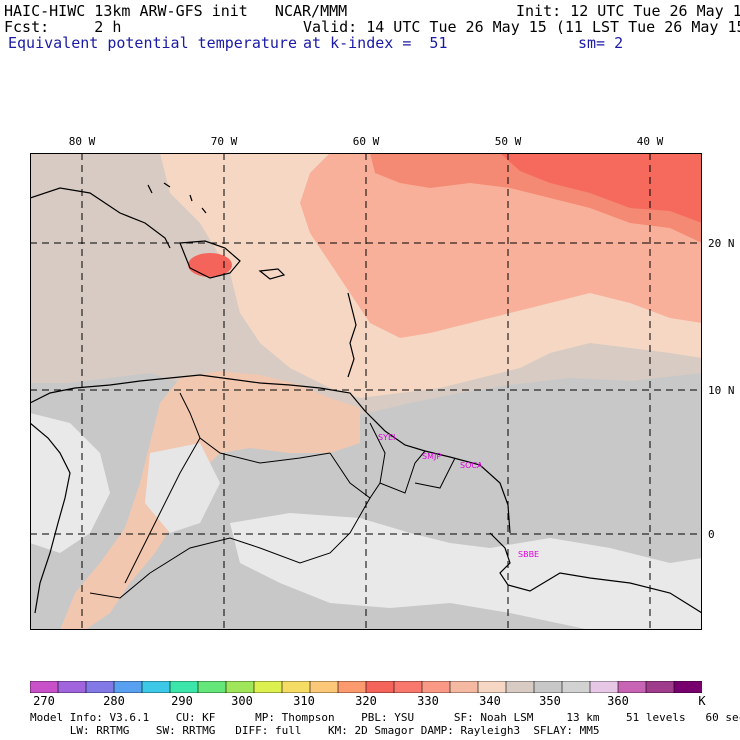 This screenshot has width=740, height=740. I want to click on field-white-west, so click(70, 483).